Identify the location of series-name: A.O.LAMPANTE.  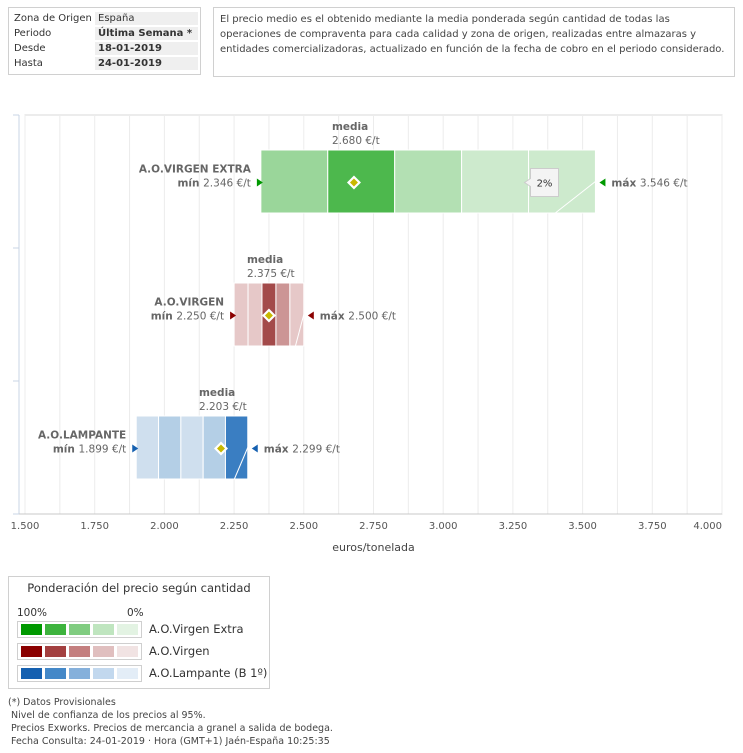
(82, 436).